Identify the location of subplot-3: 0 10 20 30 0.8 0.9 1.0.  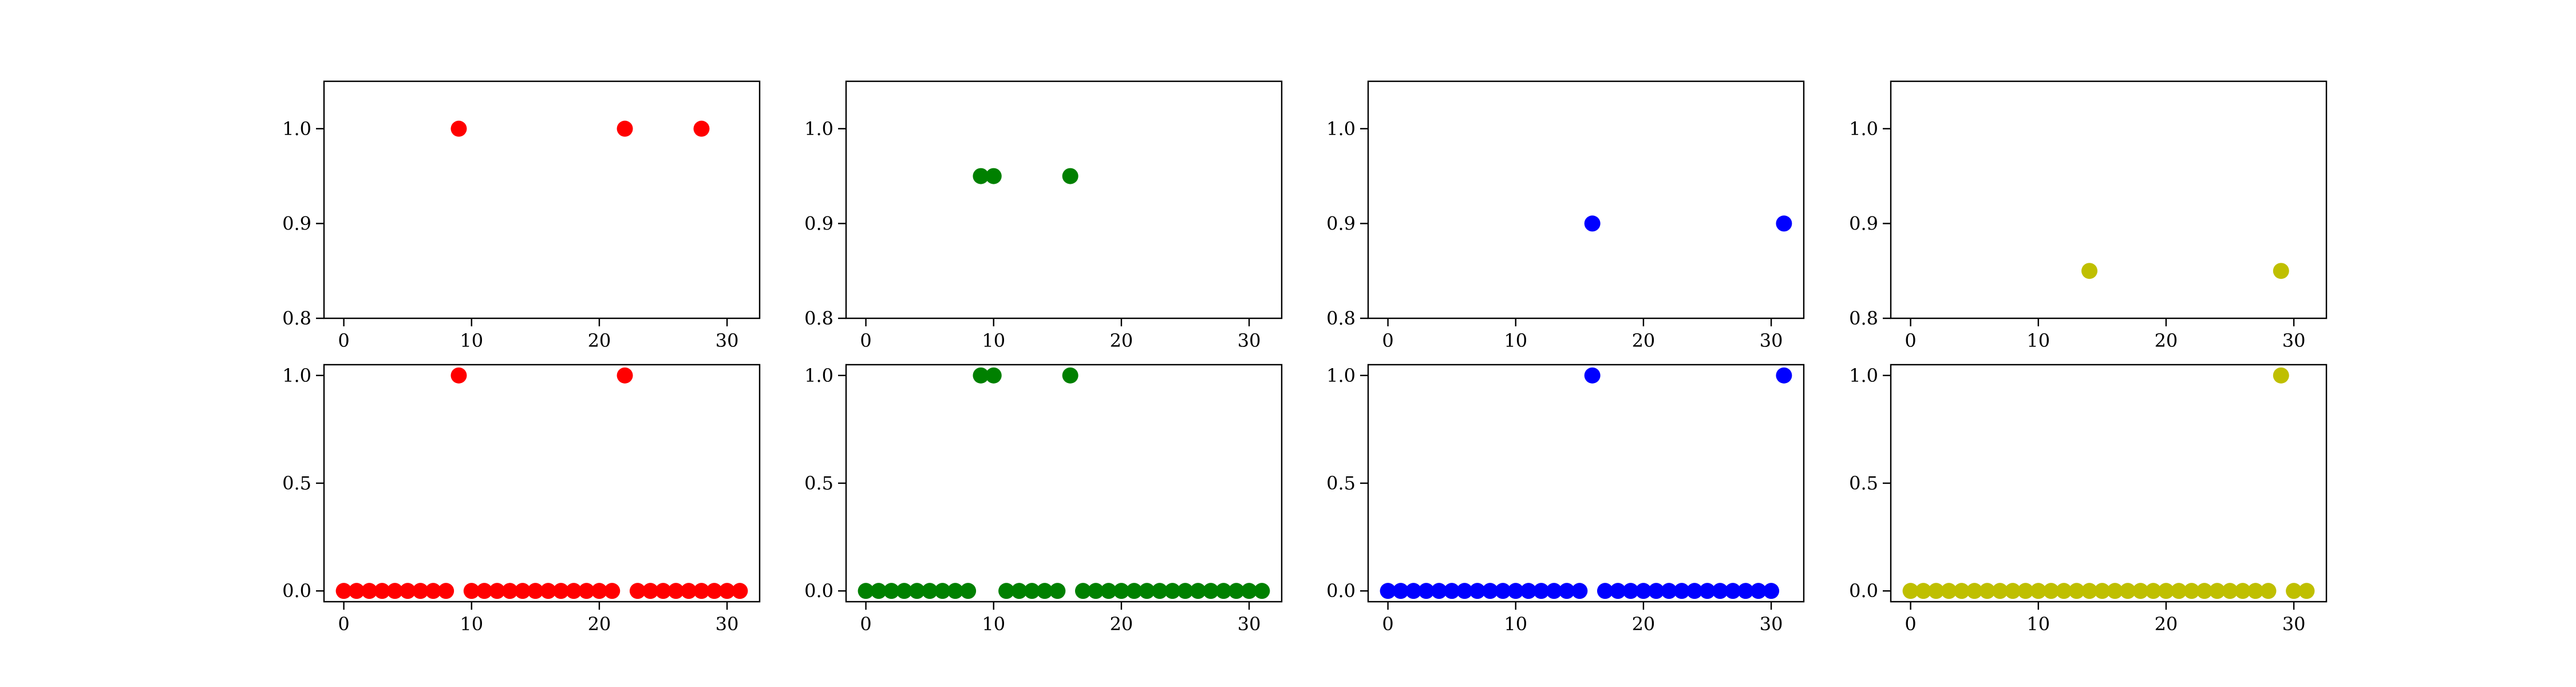
(1565, 216).